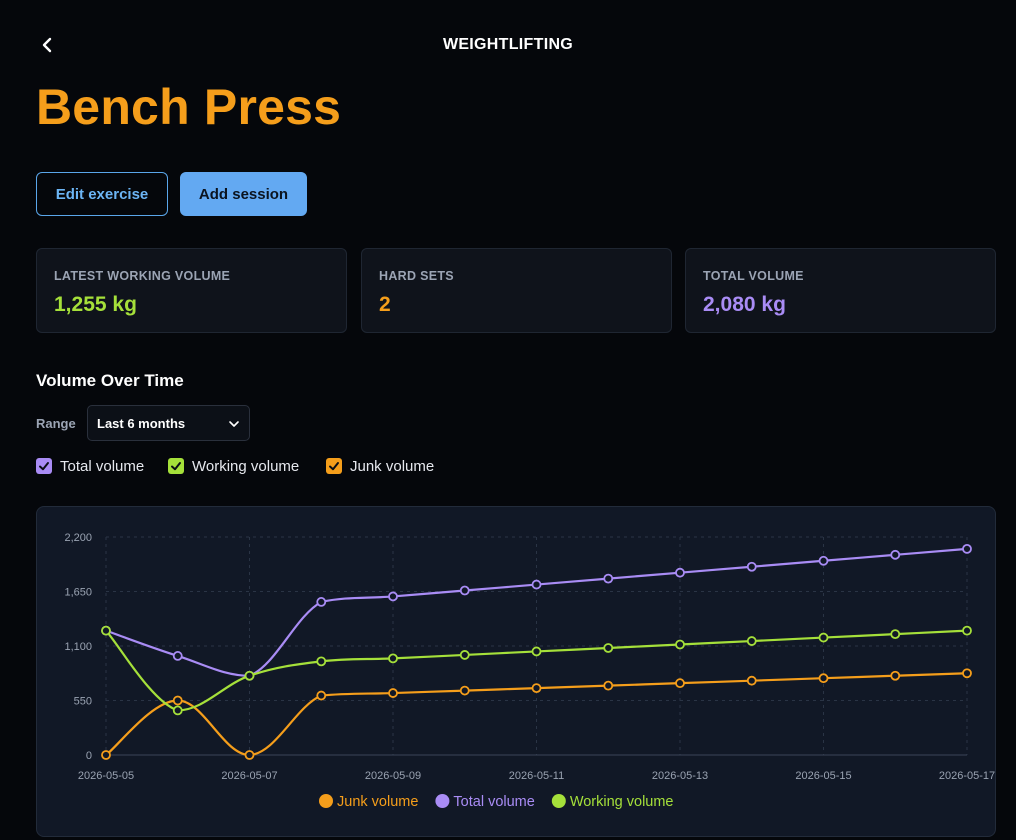  What do you see at coordinates (78, 538) in the screenshot?
I see `y-tick-label: 2,200` at bounding box center [78, 538].